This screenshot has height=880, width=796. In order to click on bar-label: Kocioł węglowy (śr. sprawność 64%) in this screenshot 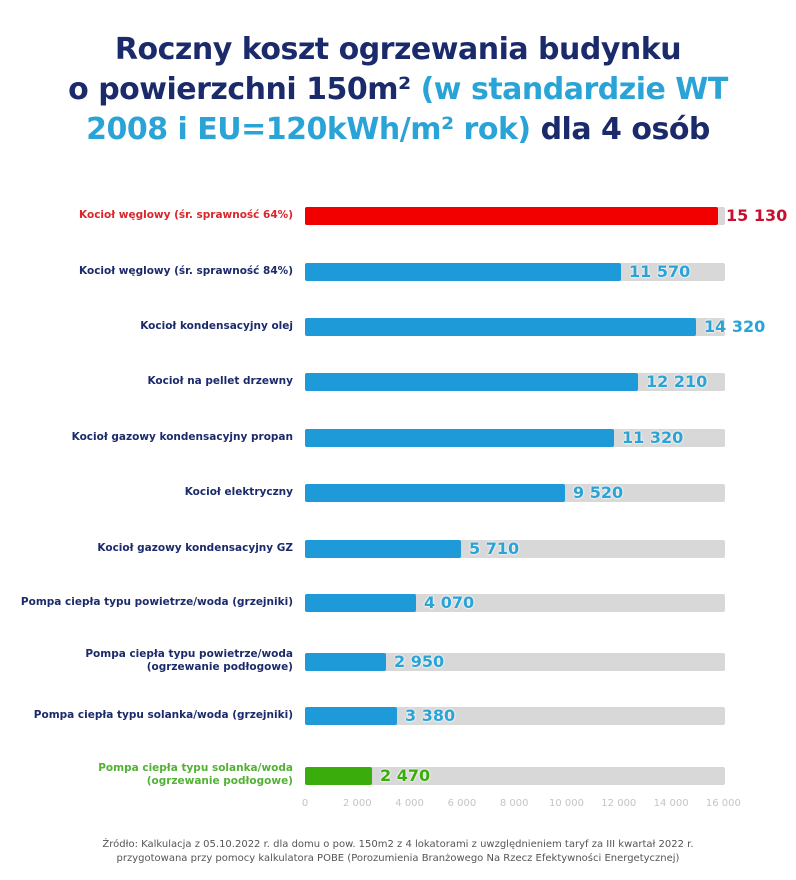, I will do `click(186, 215)`.